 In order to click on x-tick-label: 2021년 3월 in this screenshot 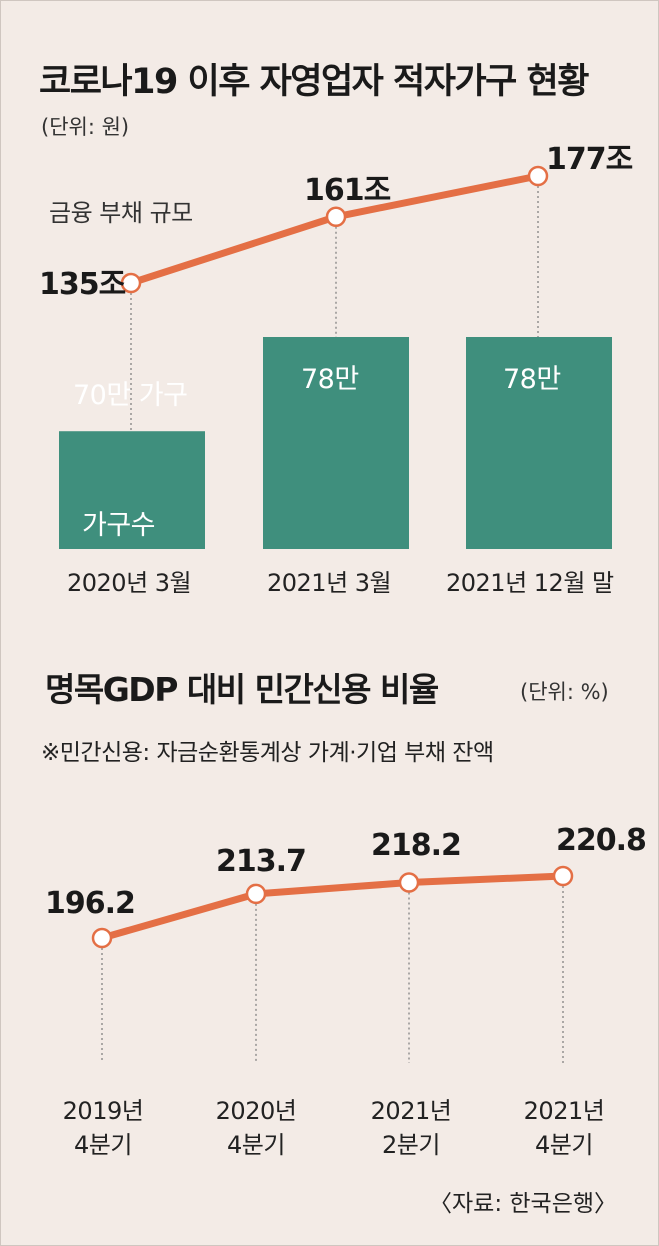, I will do `click(329, 583)`.